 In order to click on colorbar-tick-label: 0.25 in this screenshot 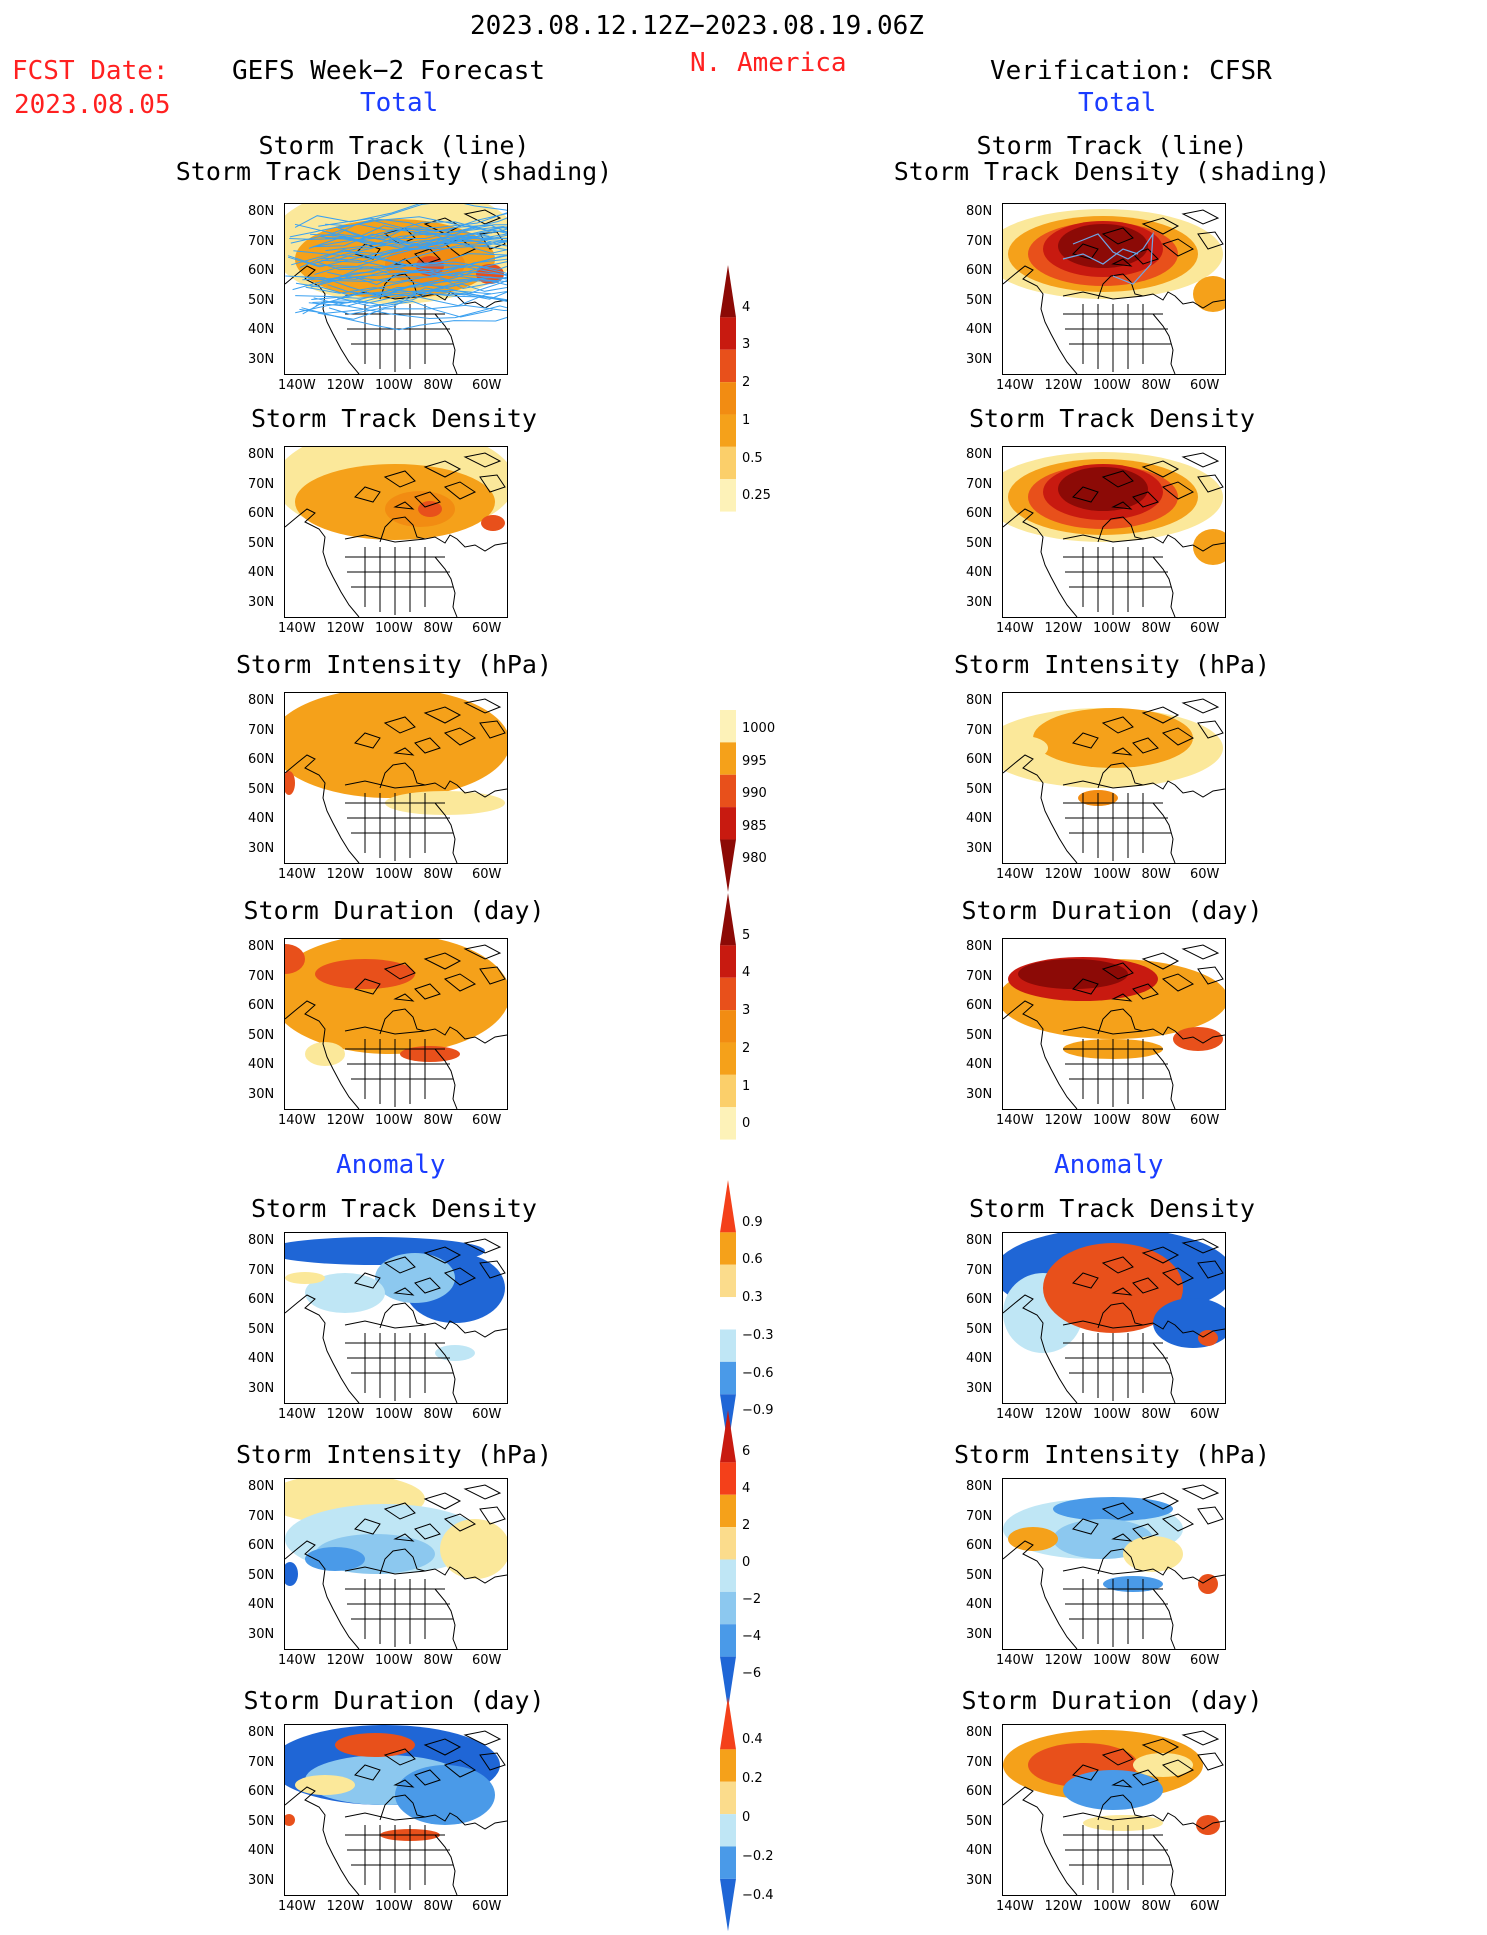, I will do `click(756, 496)`.